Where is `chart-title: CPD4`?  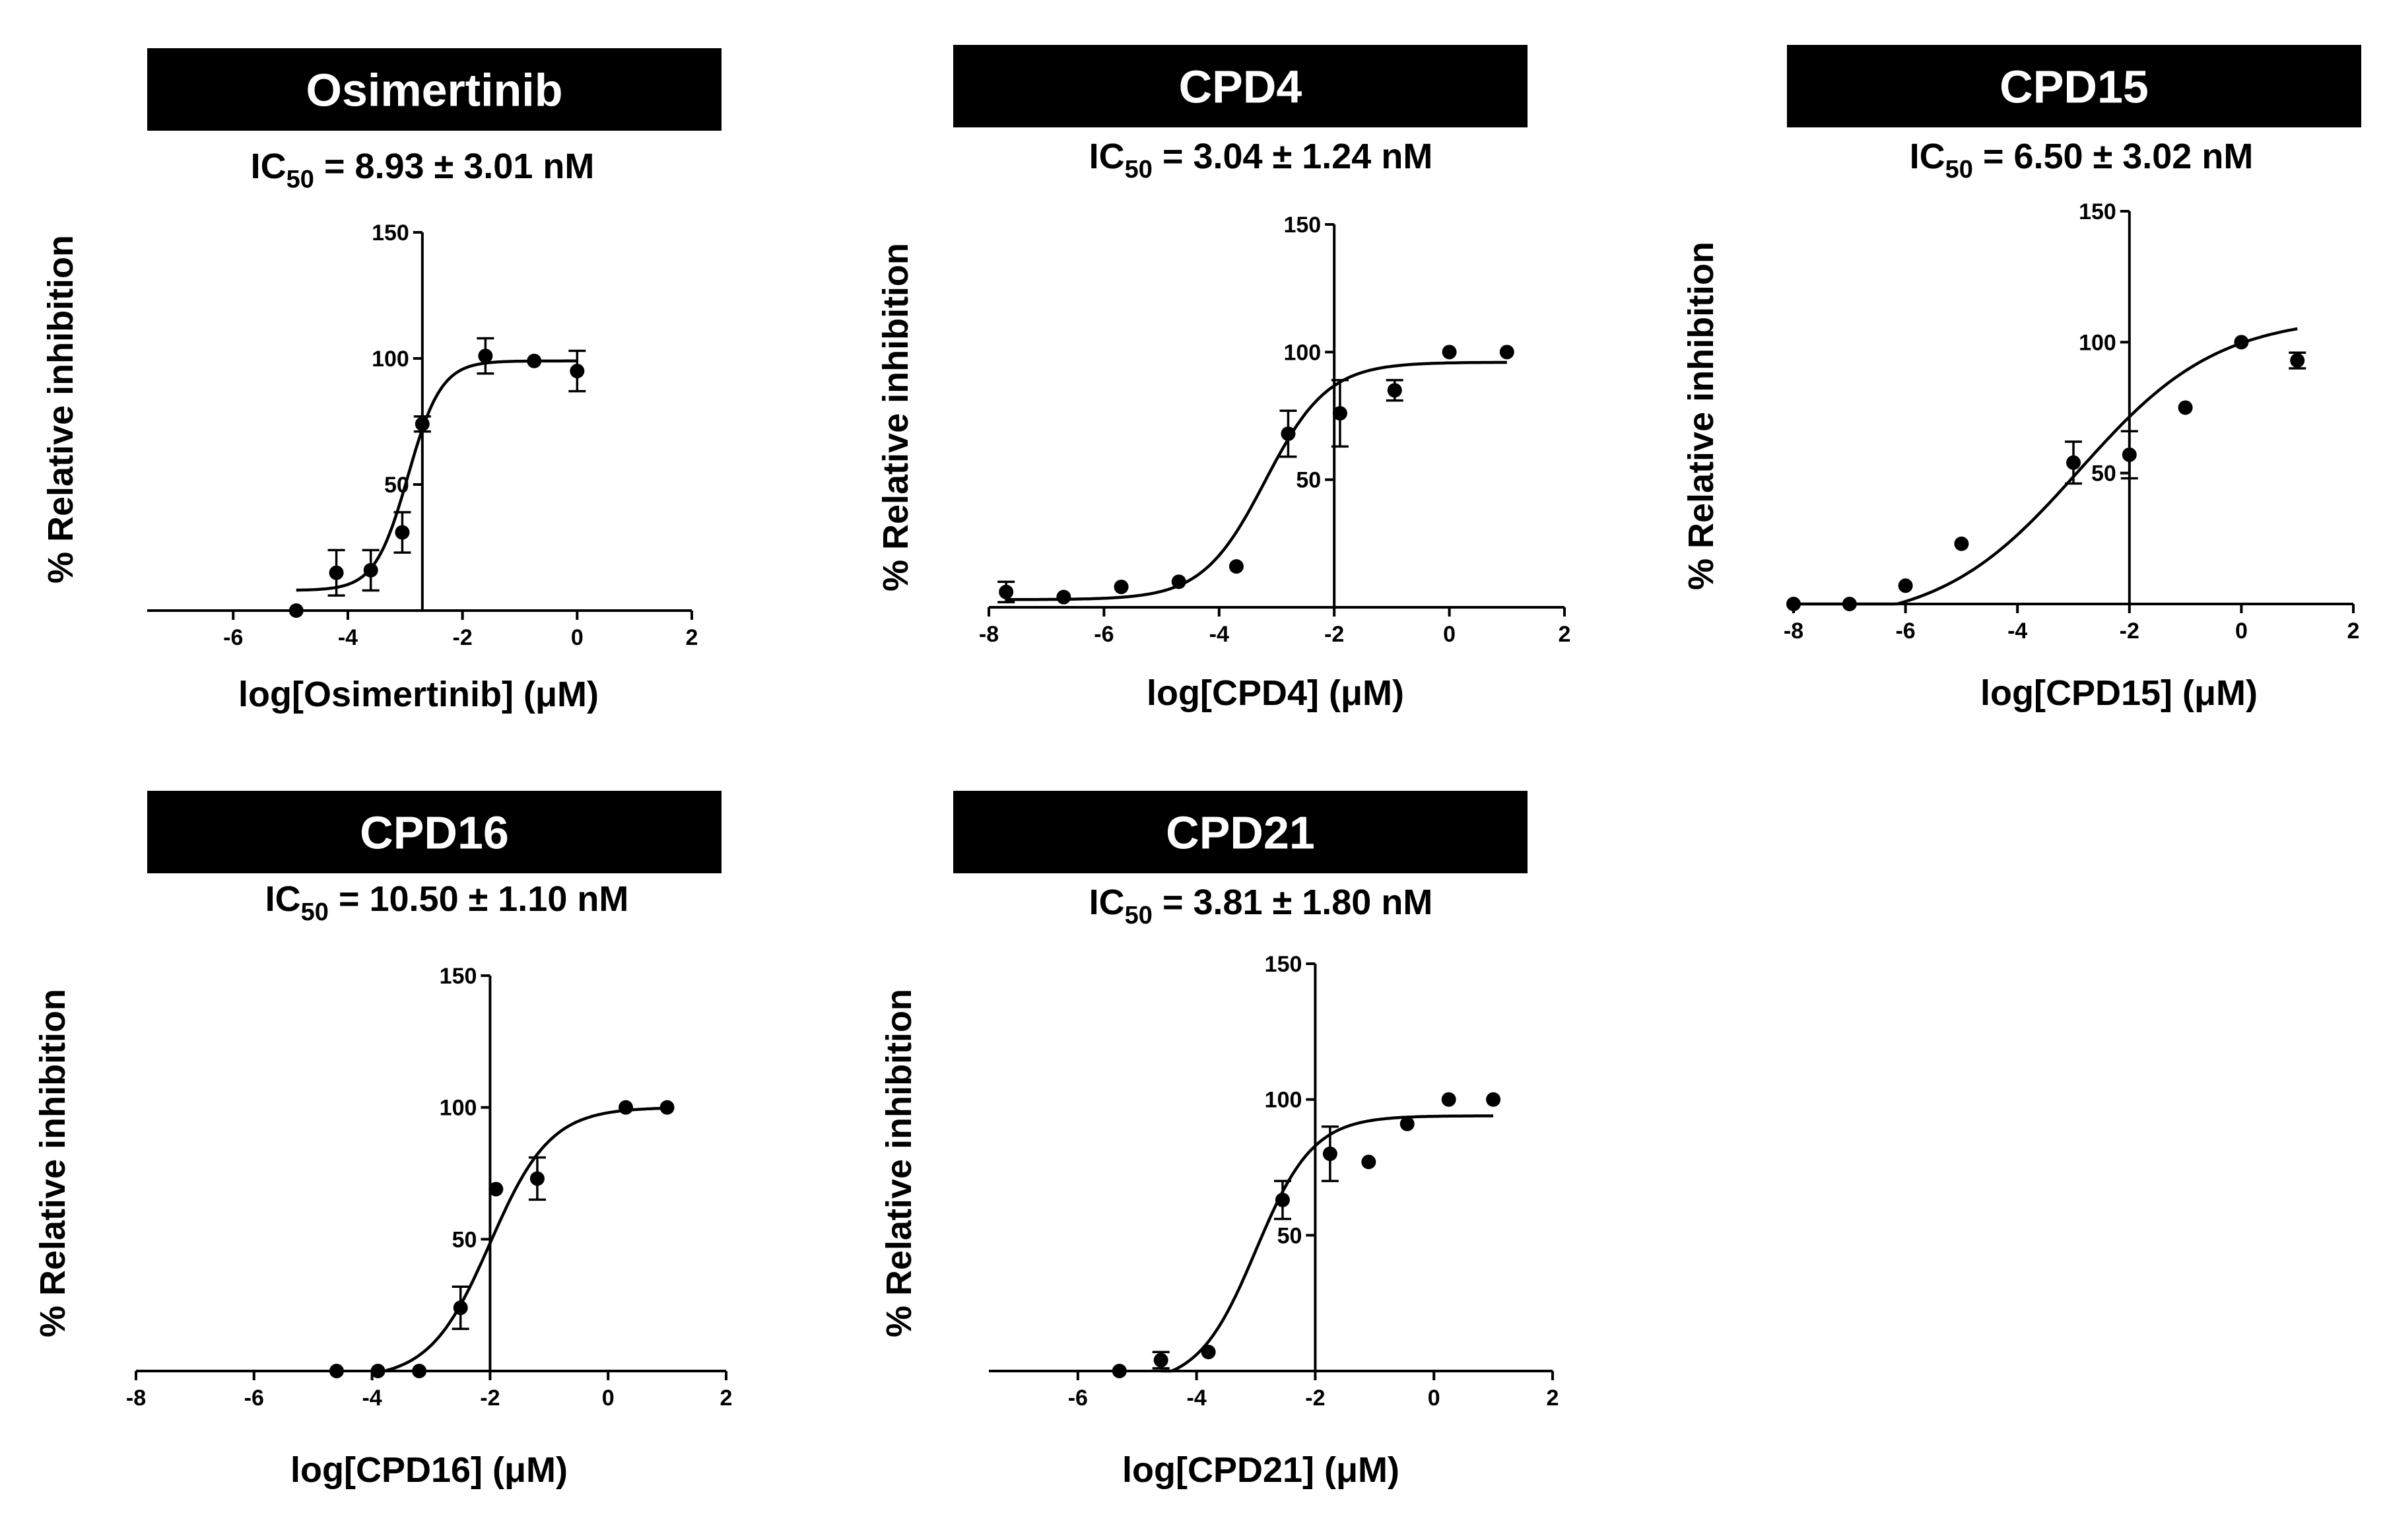 chart-title: CPD4 is located at coordinates (1241, 87).